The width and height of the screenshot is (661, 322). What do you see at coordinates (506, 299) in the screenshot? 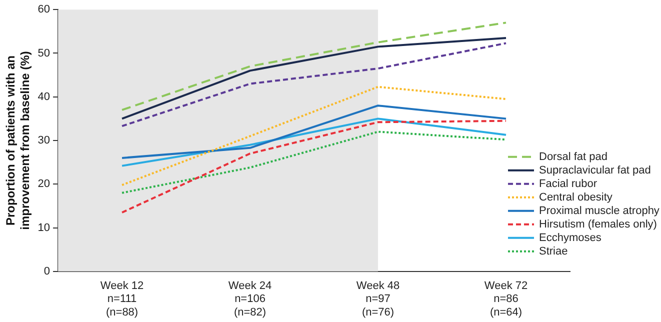
I see `x-tick-label: Week 72 n=86 (n=64)` at bounding box center [506, 299].